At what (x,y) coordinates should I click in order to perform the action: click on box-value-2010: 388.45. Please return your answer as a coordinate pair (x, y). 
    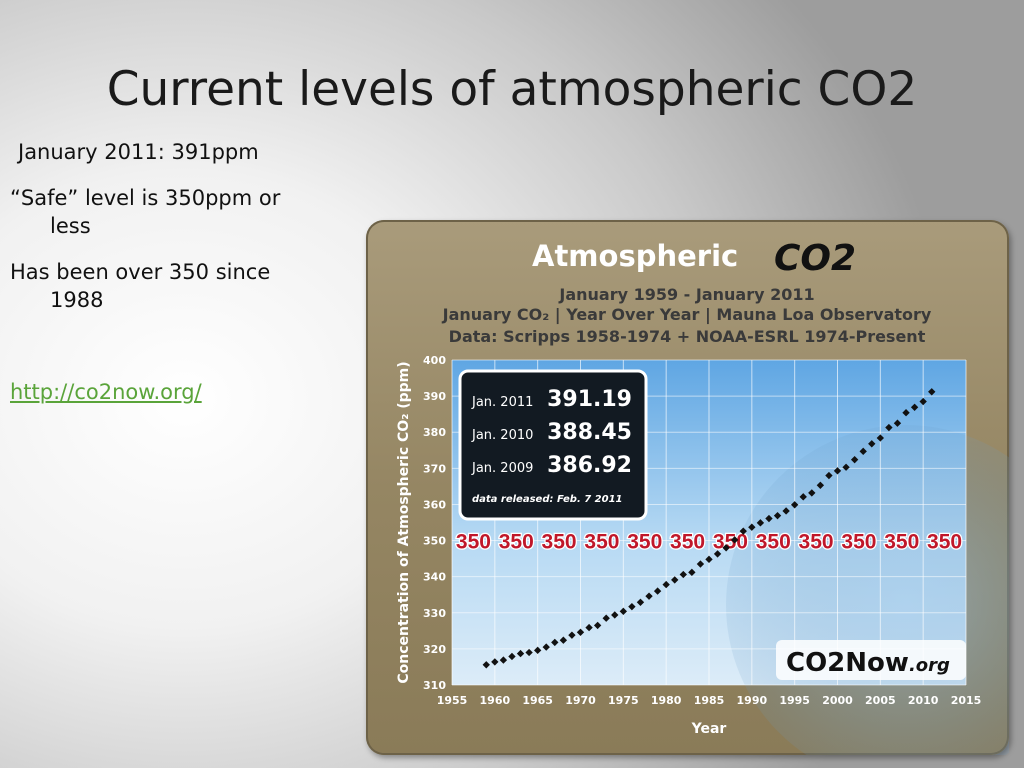
    Looking at the image, I should click on (589, 432).